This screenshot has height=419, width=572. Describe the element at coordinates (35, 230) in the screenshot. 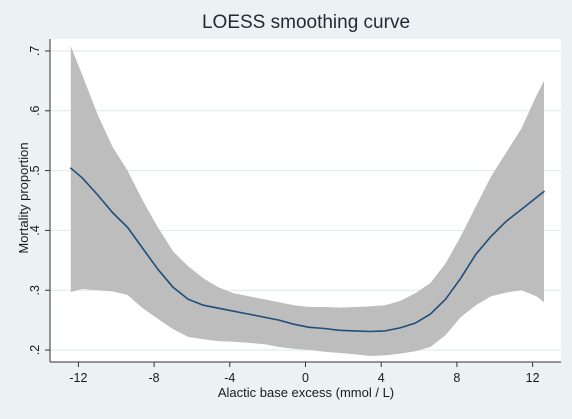

I see `y-tick-label-2: .4` at that location.